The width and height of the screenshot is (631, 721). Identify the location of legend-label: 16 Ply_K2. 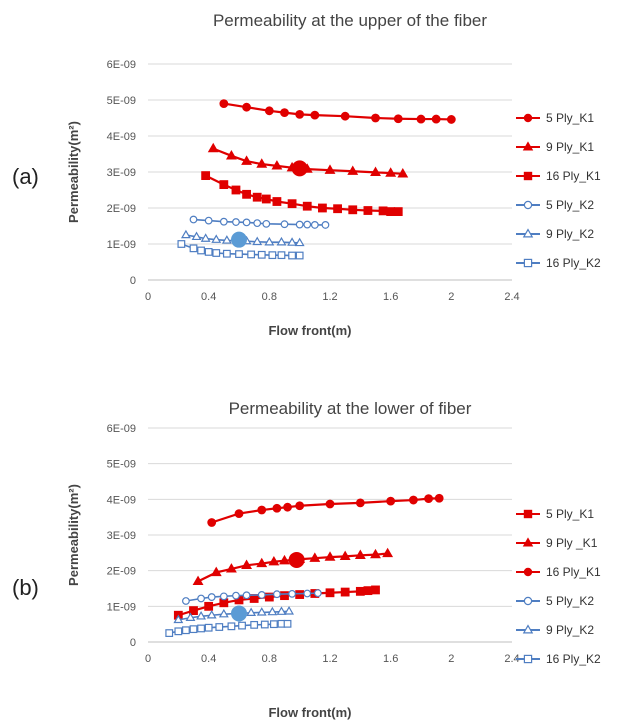
(573, 659).